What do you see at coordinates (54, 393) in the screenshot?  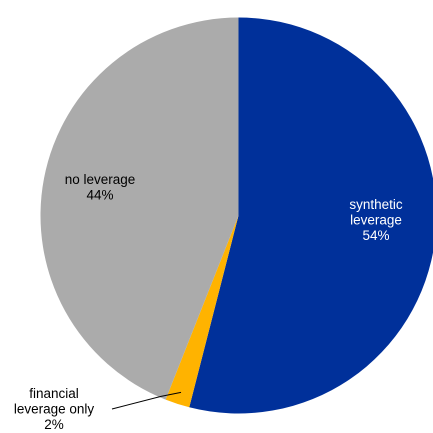 I see `data-label-category: financial` at bounding box center [54, 393].